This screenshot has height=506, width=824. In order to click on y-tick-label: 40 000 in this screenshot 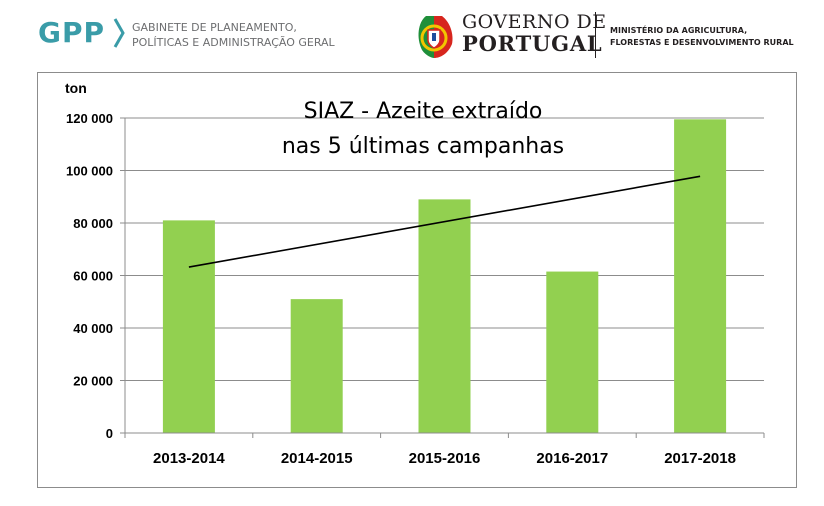, I will do `click(93, 328)`.